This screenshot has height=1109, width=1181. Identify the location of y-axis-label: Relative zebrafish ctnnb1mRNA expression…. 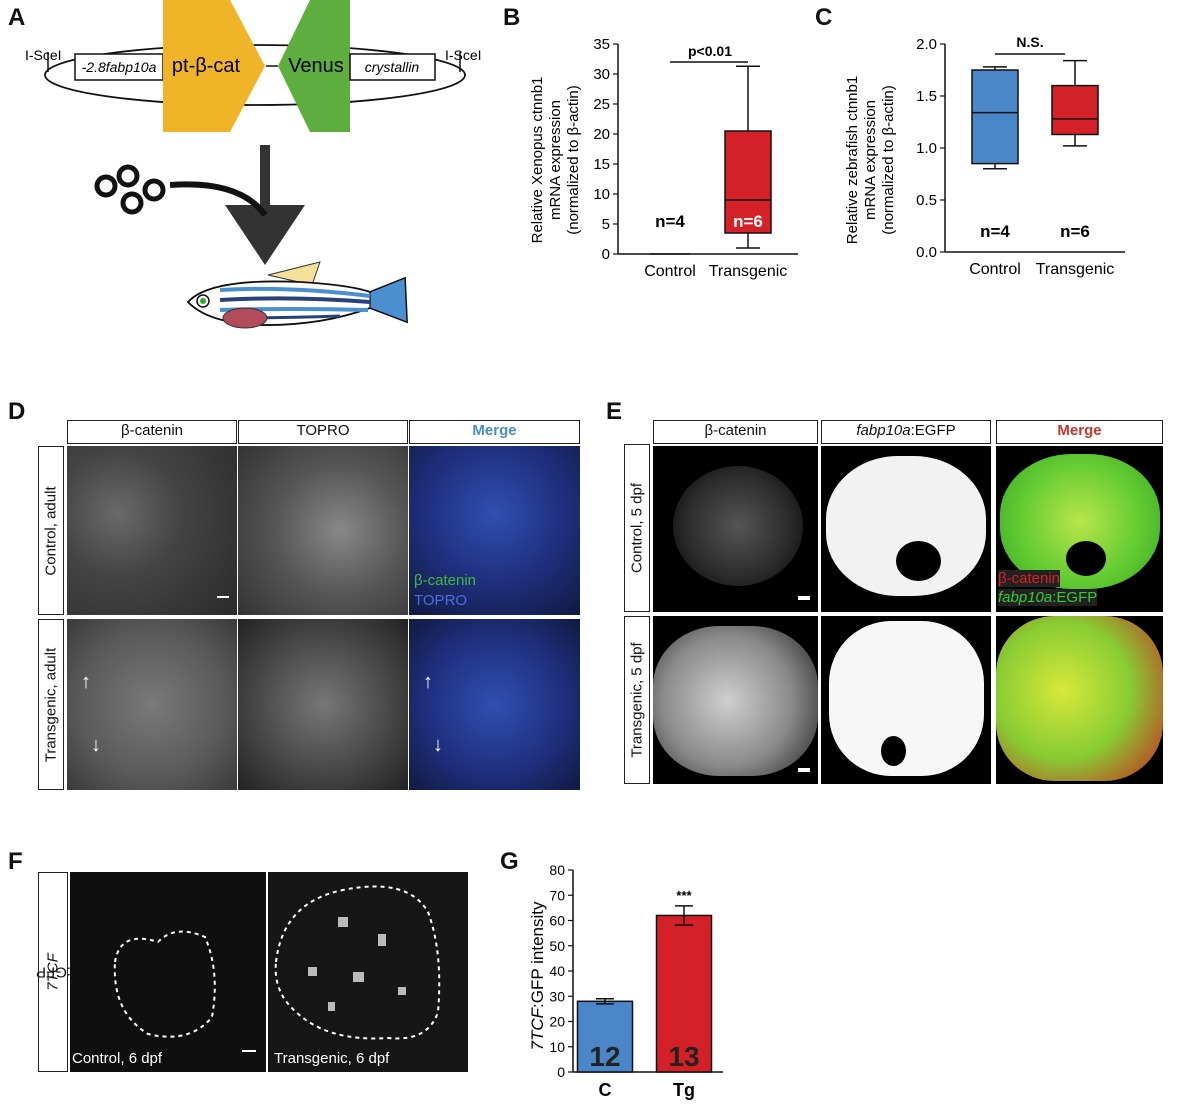
(870, 160).